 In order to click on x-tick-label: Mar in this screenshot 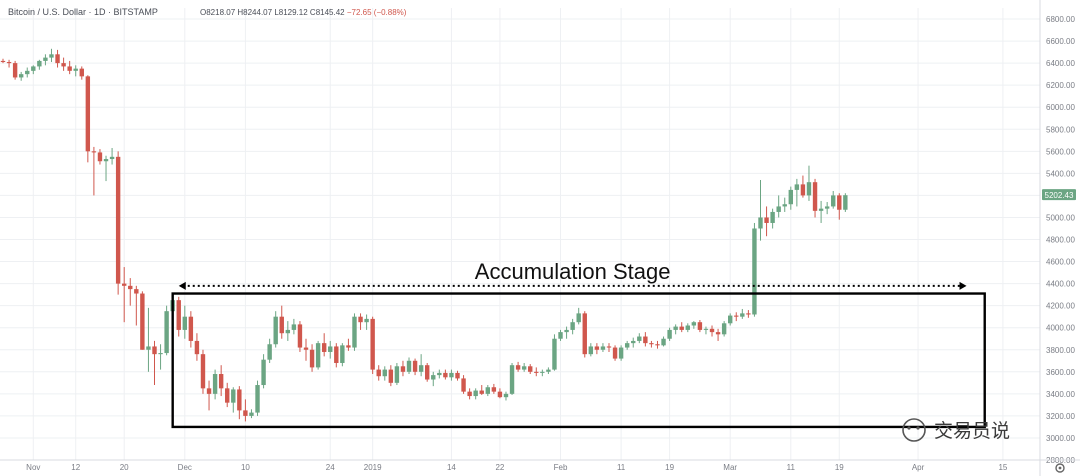, I will do `click(730, 467)`.